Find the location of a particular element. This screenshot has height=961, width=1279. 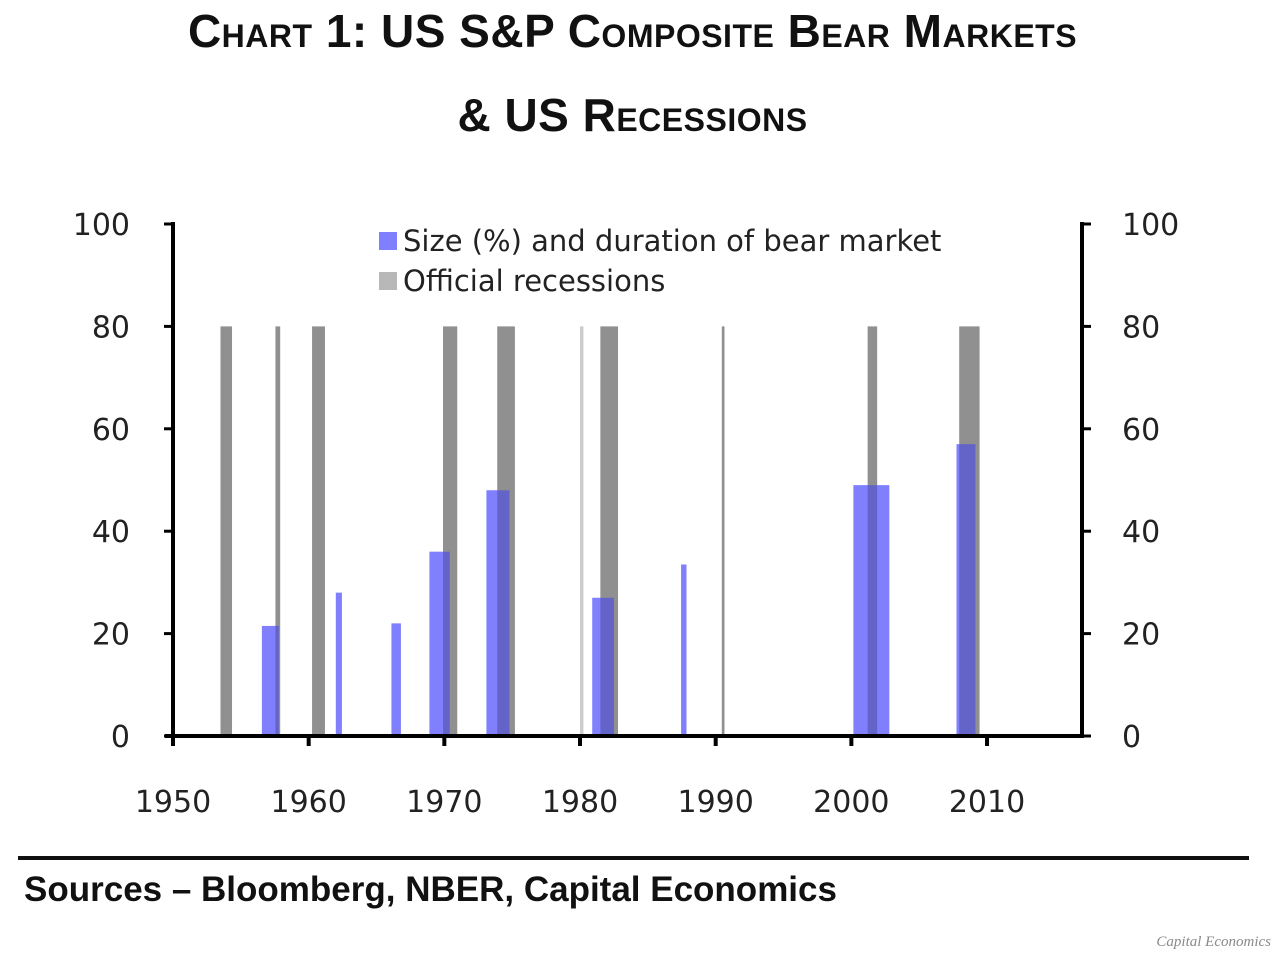

y-tick-label-left: 0 is located at coordinates (120, 737).